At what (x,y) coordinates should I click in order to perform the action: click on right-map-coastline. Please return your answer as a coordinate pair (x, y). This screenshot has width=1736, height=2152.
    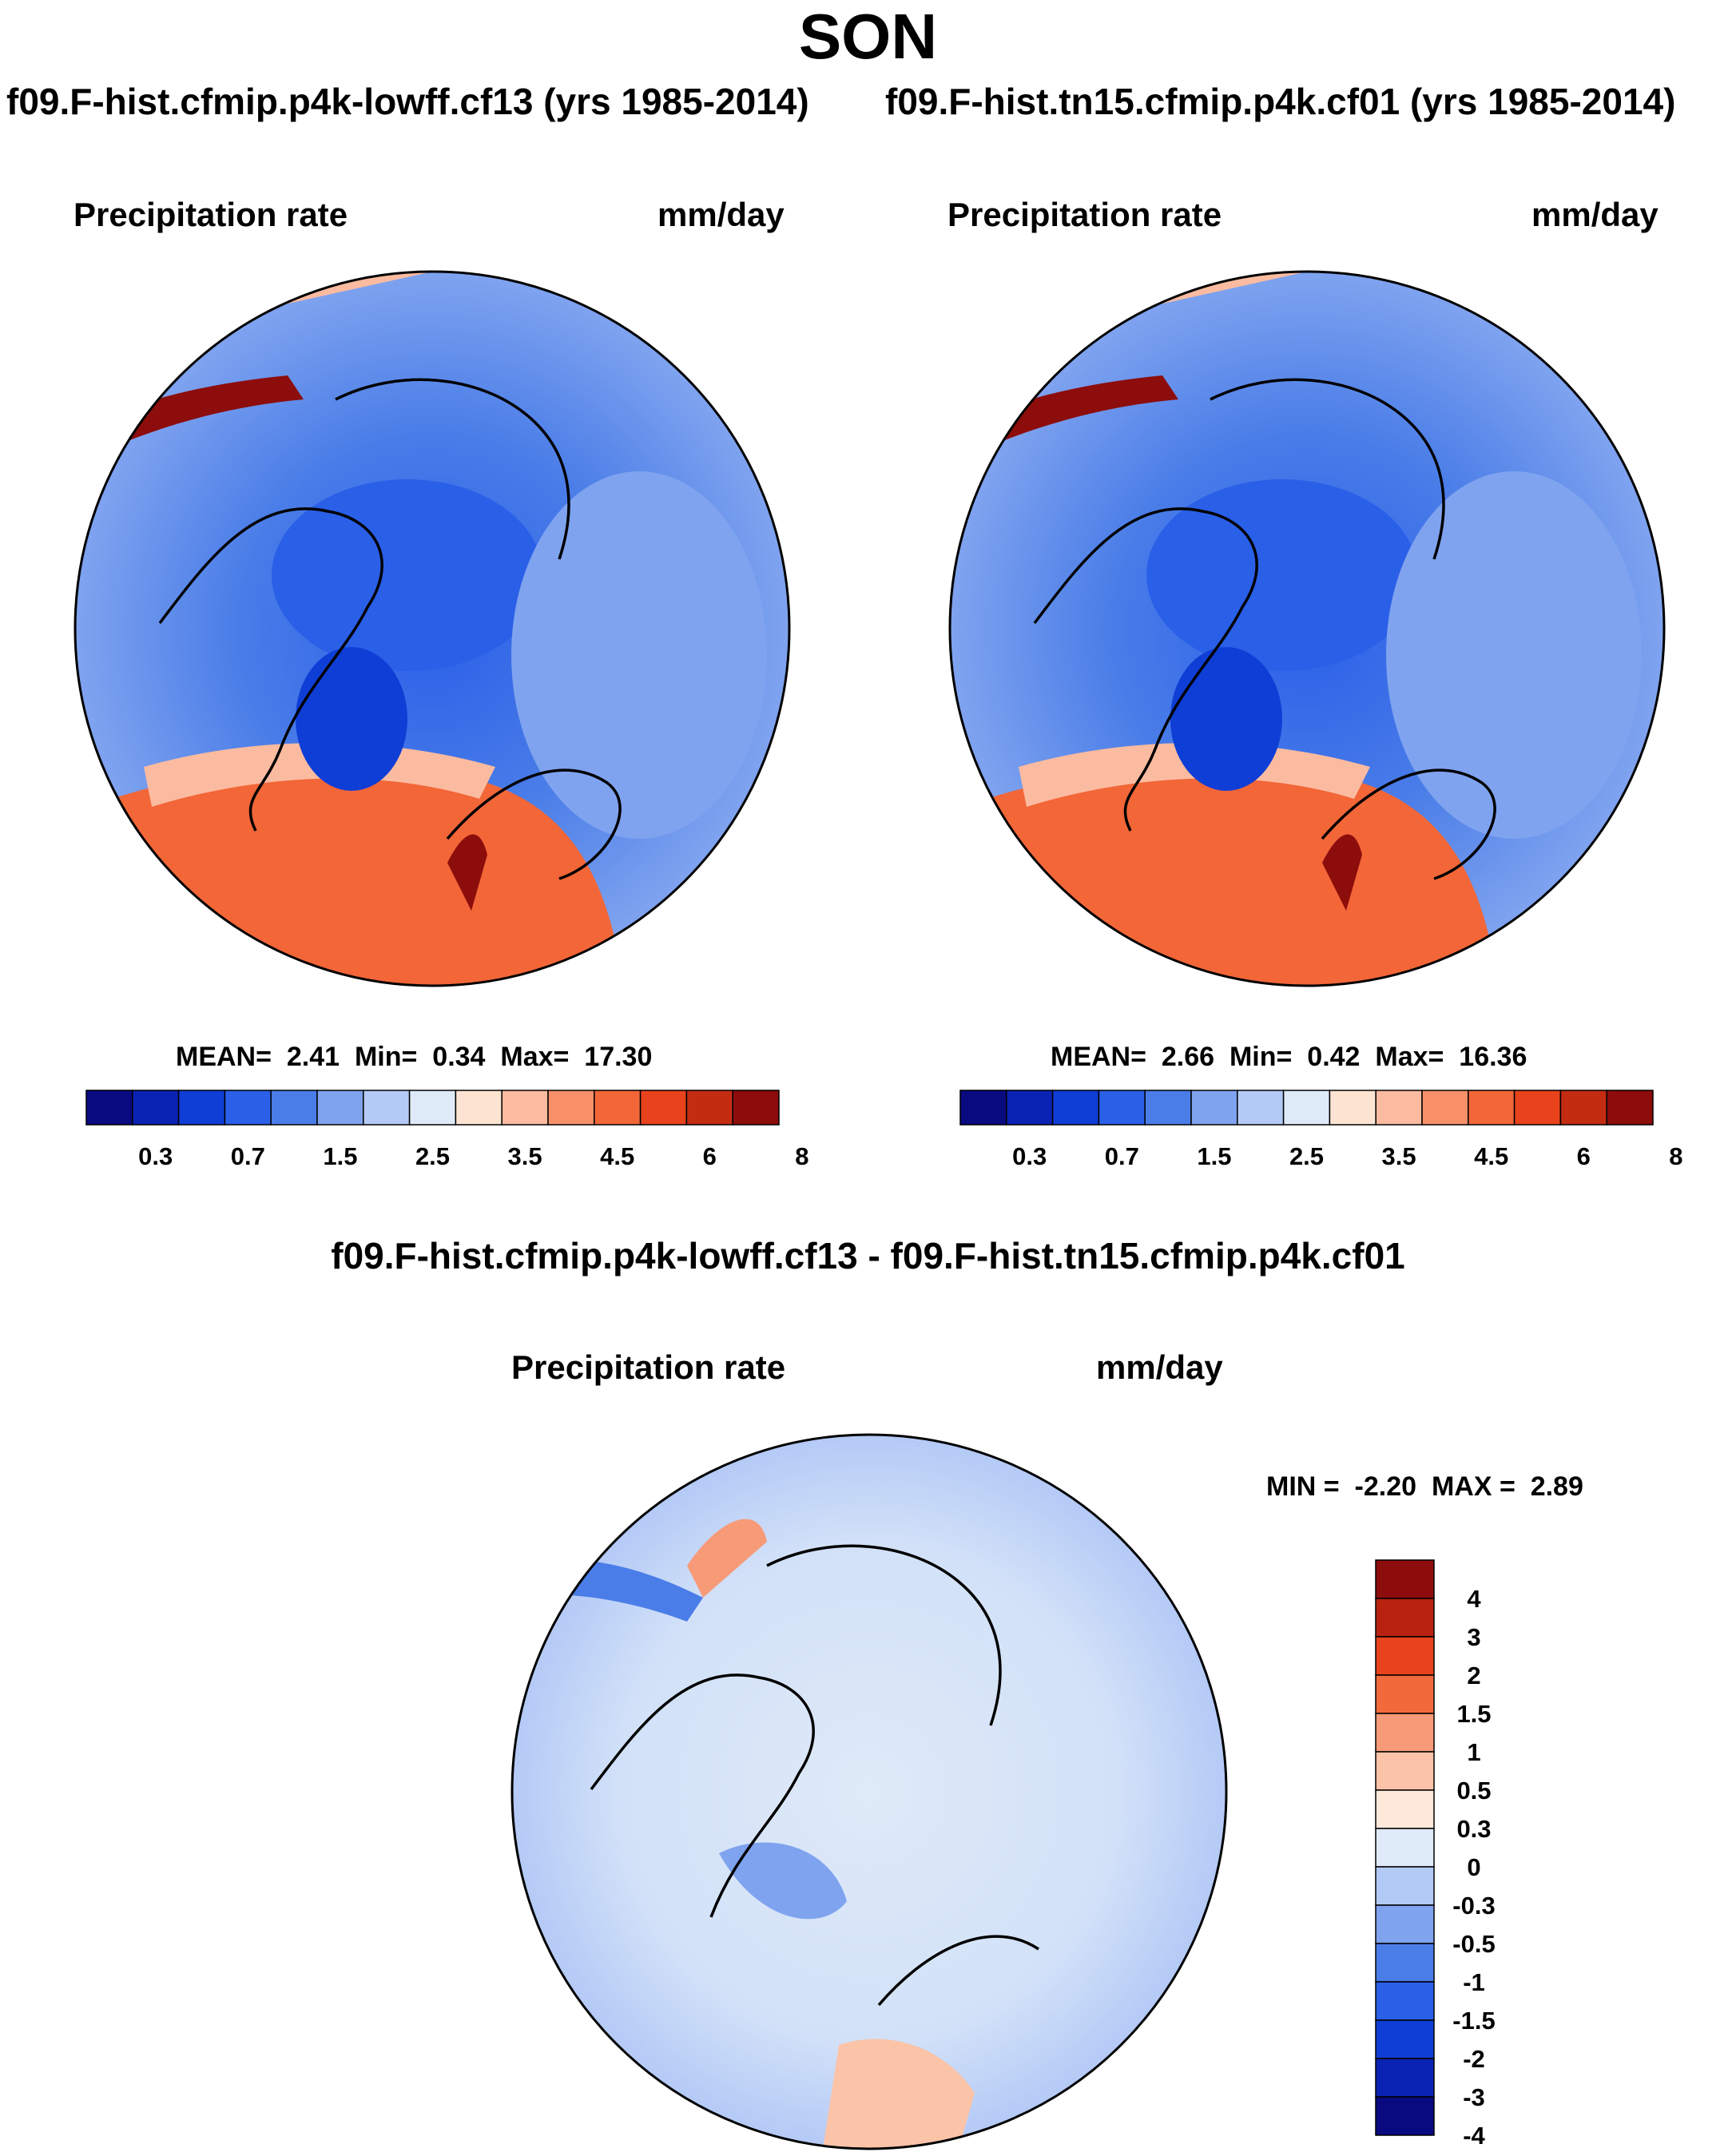
    Looking at the image, I should click on (1264, 629).